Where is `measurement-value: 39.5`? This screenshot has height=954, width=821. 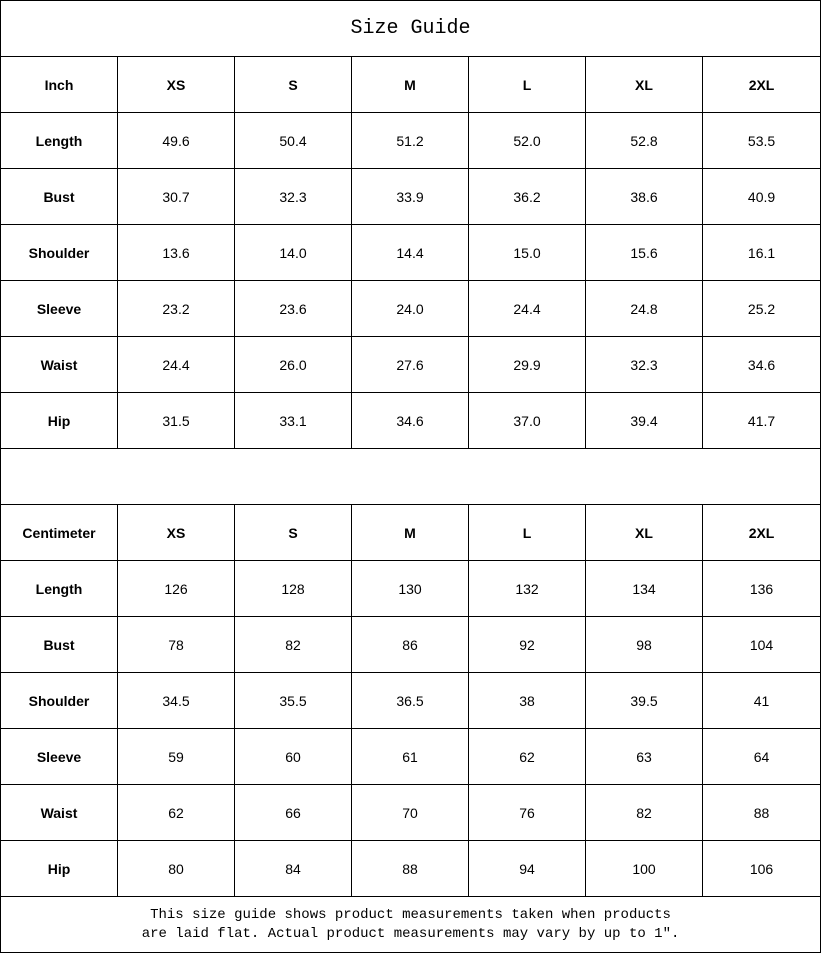
measurement-value: 39.5 is located at coordinates (644, 700).